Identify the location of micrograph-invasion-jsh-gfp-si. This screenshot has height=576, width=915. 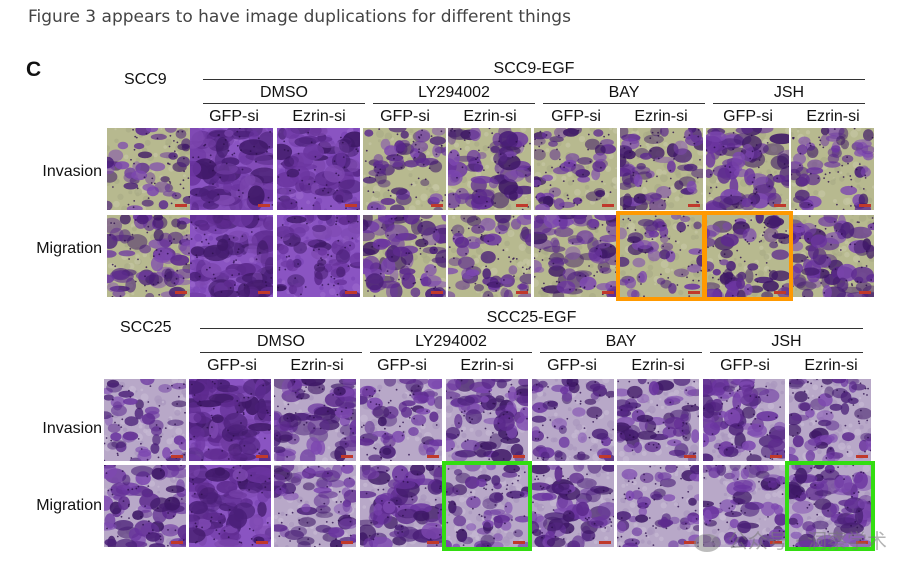
(747, 169).